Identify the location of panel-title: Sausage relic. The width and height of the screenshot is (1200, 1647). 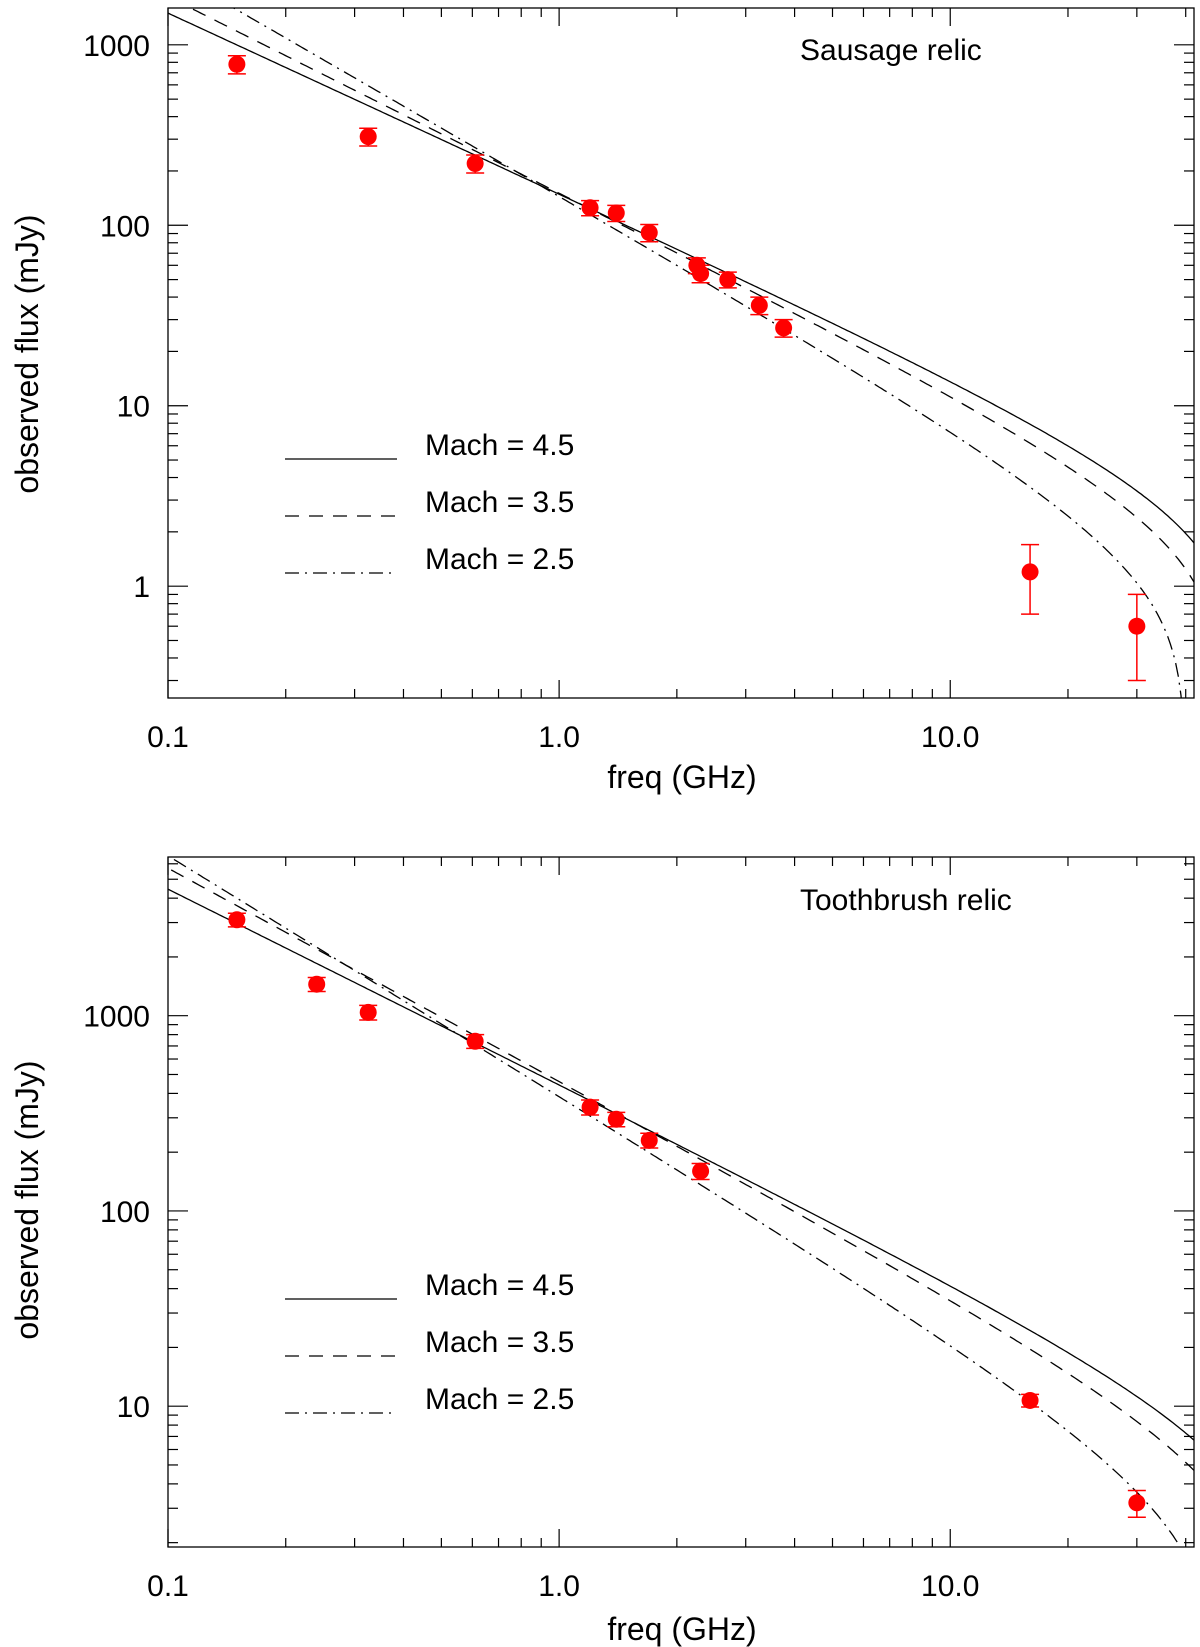
(891, 50).